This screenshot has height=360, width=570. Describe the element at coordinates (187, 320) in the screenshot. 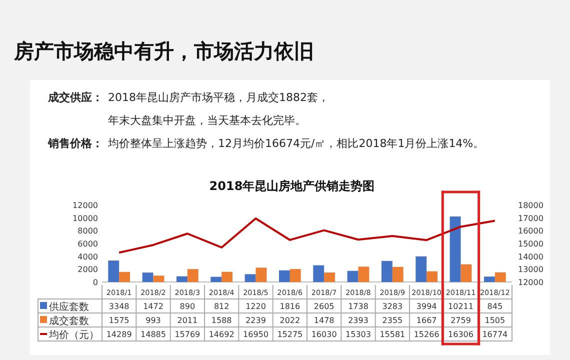

I see `data-label: 2011` at that location.